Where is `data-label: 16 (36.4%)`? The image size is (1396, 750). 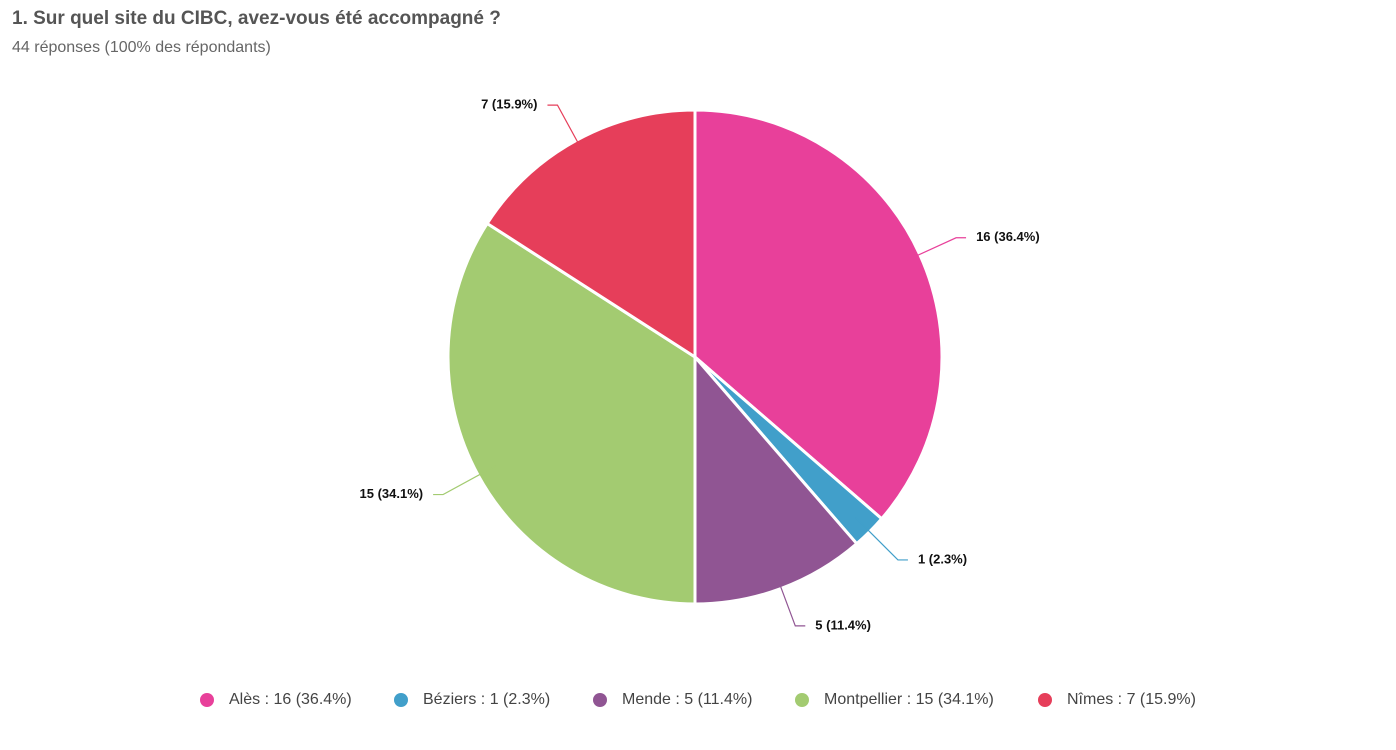
data-label: 16 (36.4%) is located at coordinates (1008, 236).